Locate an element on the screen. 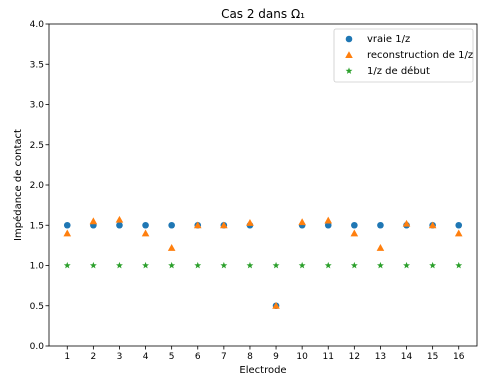 This screenshot has height=379, width=478. x-tick-label: 16 is located at coordinates (459, 357).